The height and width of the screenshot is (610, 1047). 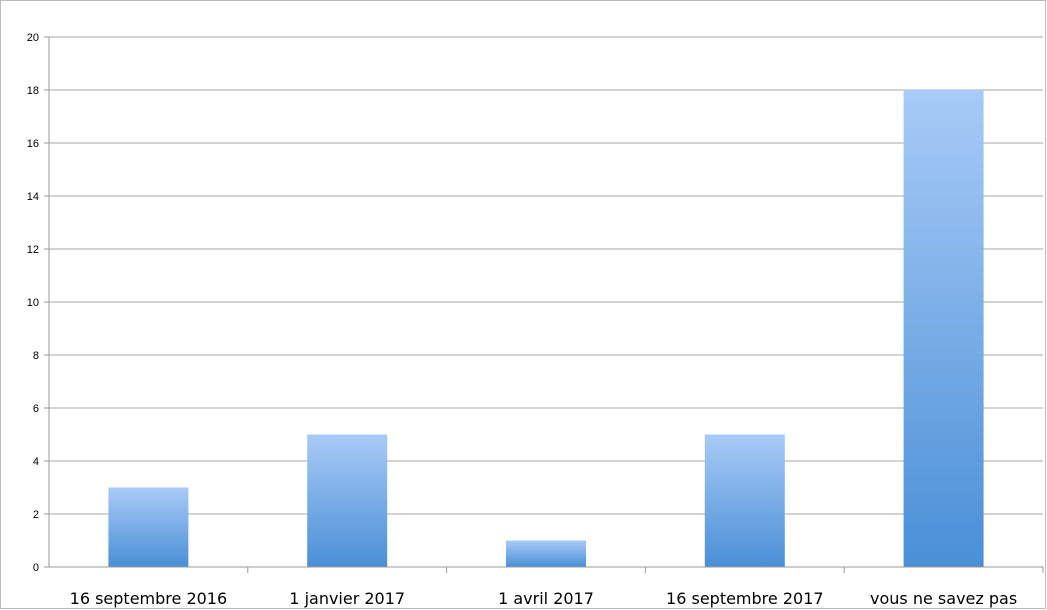 I want to click on y-tick-label: 8, so click(x=36, y=356).